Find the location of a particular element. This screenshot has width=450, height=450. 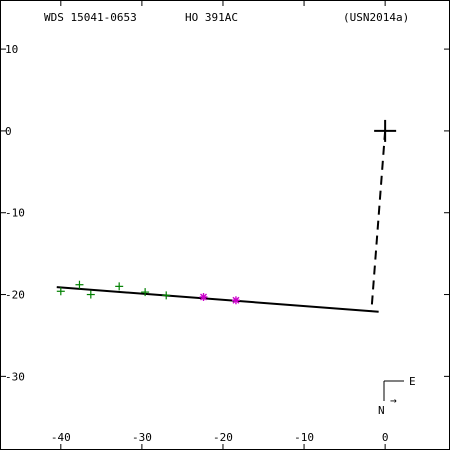

compass-direction-arrow: → is located at coordinates (393, 400).